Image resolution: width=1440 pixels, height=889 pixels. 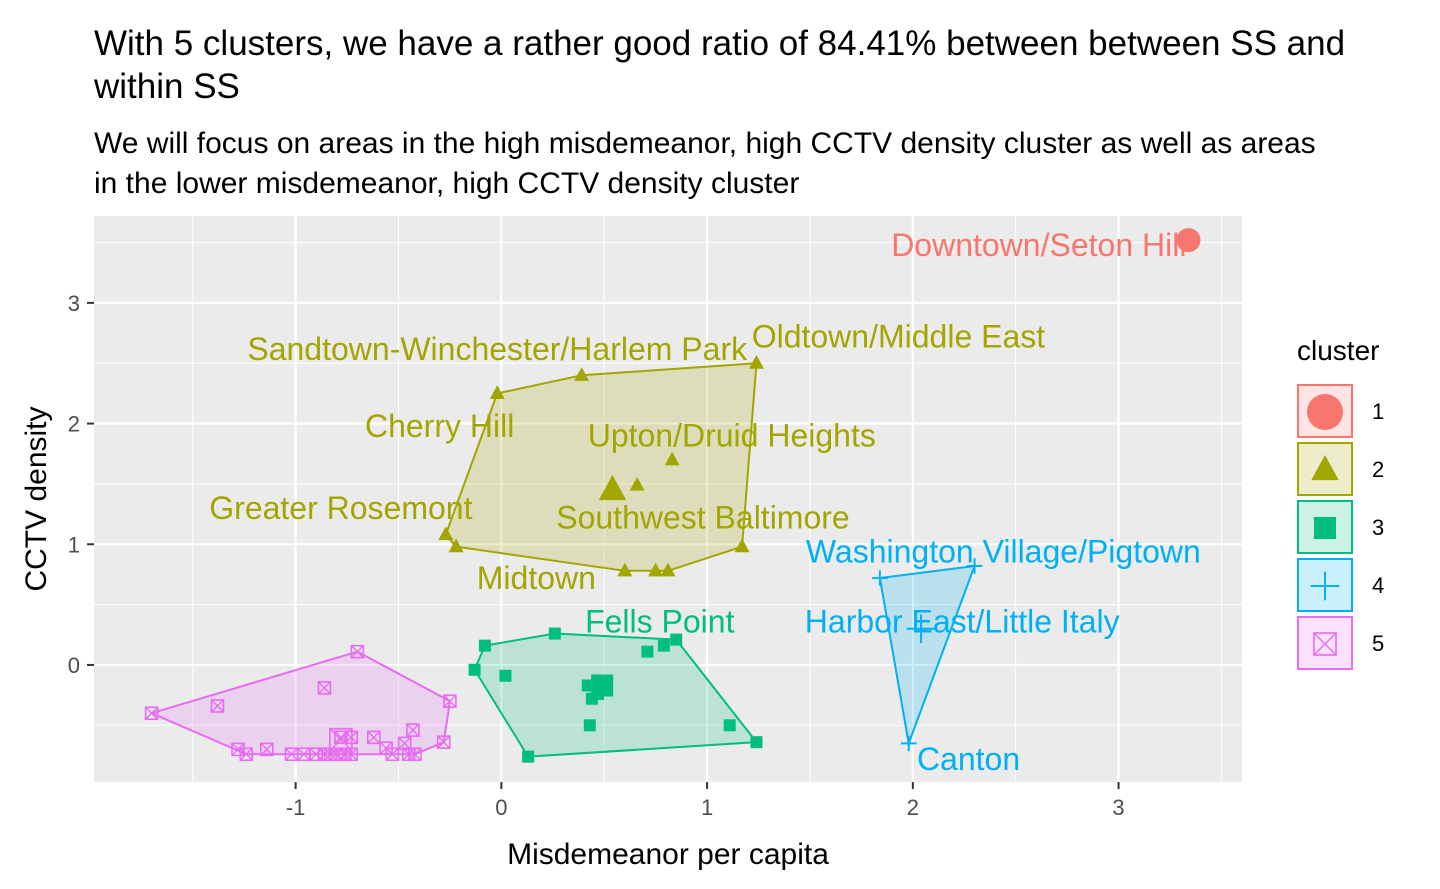 What do you see at coordinates (501, 807) in the screenshot?
I see `x-tick-label: 0` at bounding box center [501, 807].